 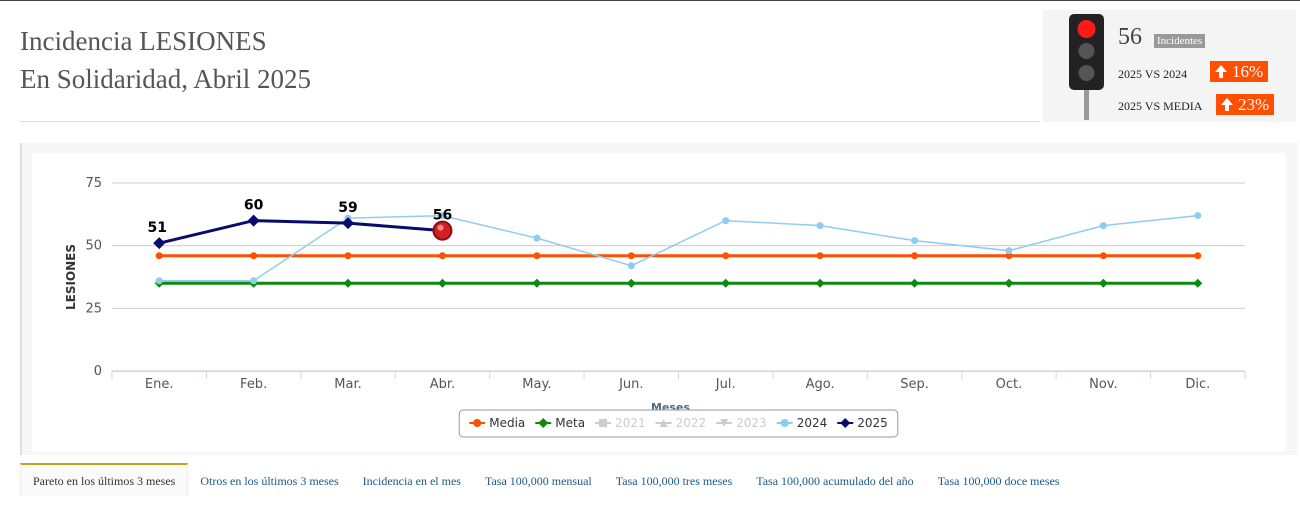 What do you see at coordinates (507, 423) in the screenshot?
I see `legend-label: Media` at bounding box center [507, 423].